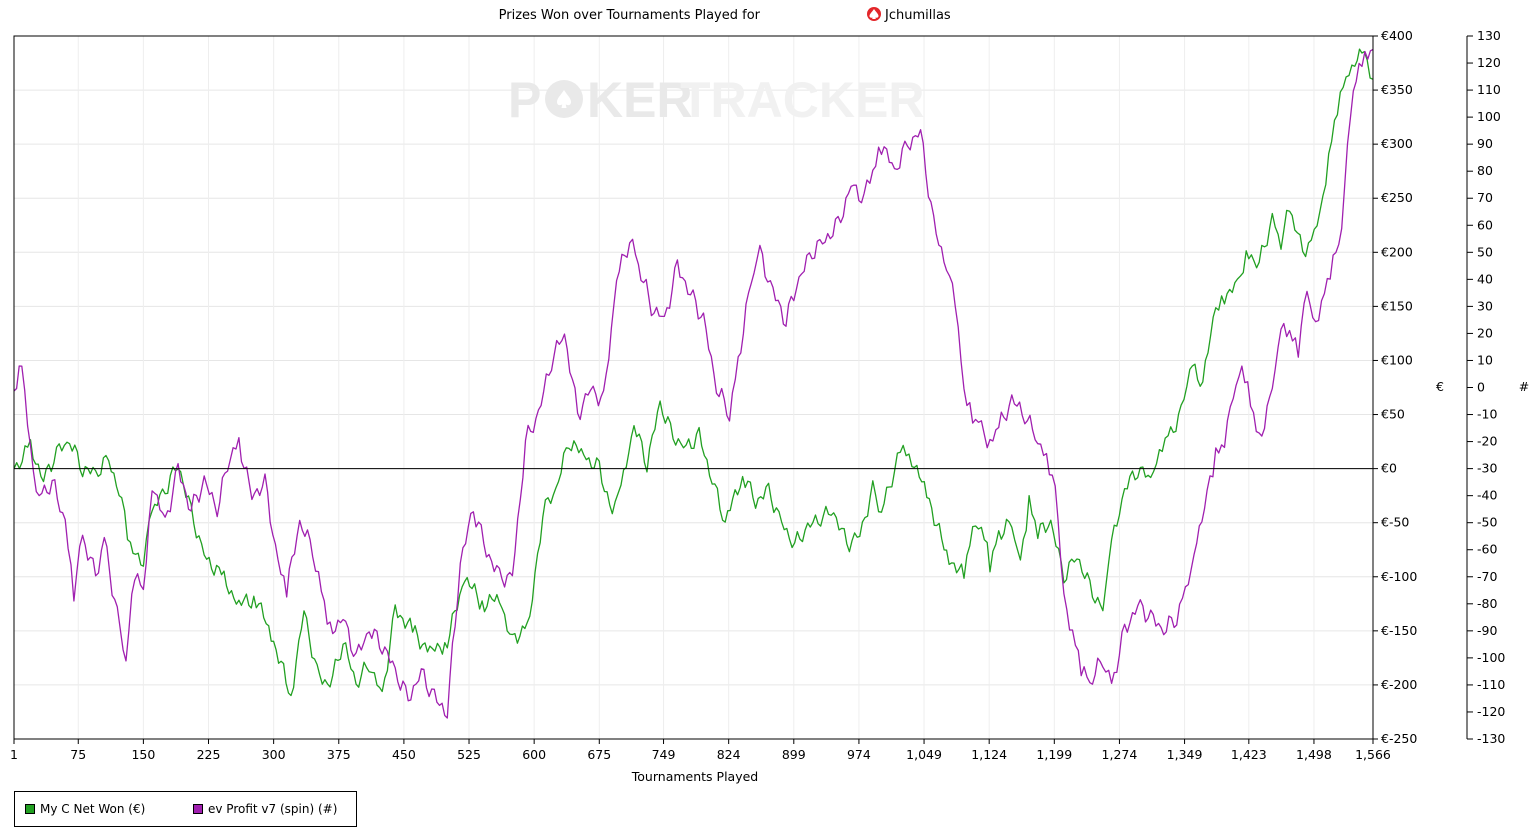 The width and height of the screenshot is (1538, 840). I want to click on y-left-tick-label: €-50, so click(1395, 522).